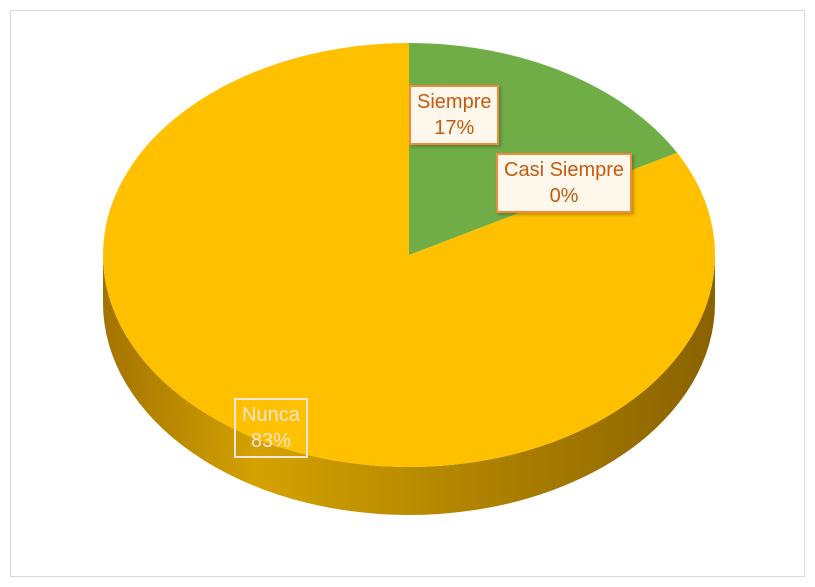 The image size is (815, 587). Describe the element at coordinates (564, 183) in the screenshot. I see `data-label-casi-siempre: Casi Siempre 0%` at that location.